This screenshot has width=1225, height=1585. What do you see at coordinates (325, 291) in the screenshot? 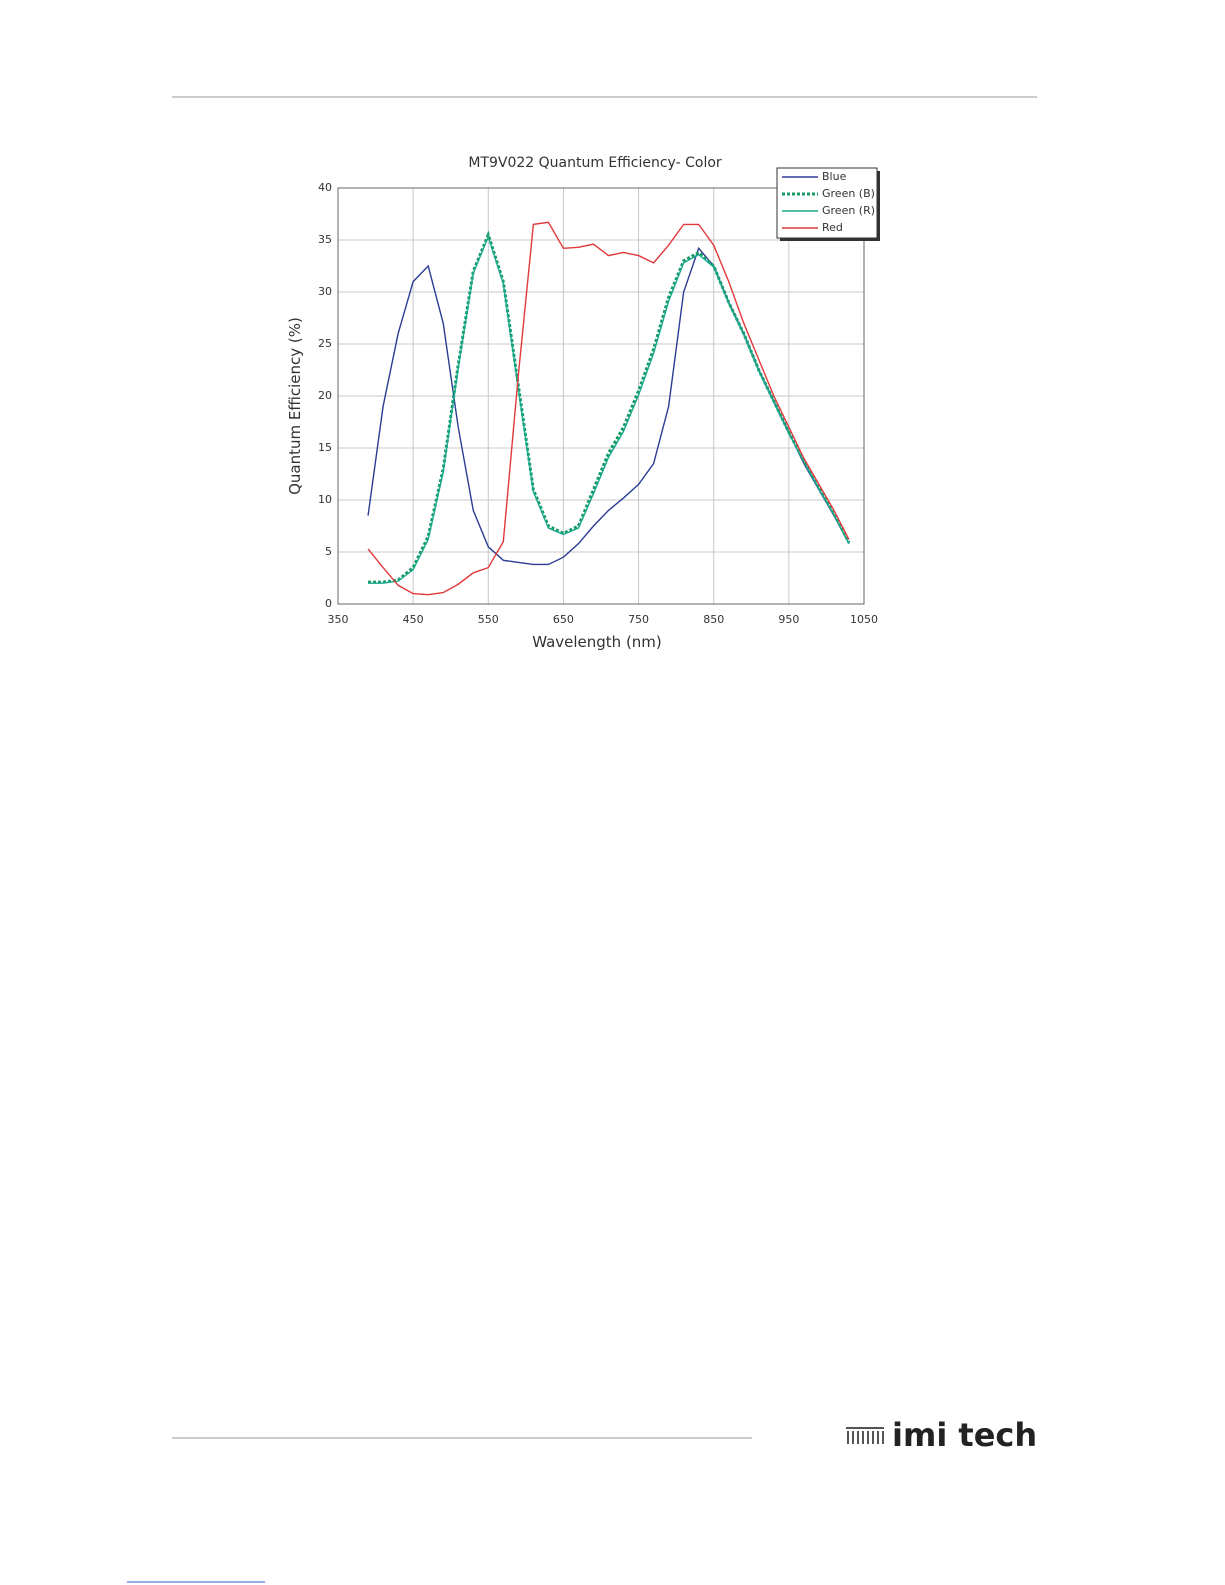
I see `y-tick-label: 30` at bounding box center [325, 291].